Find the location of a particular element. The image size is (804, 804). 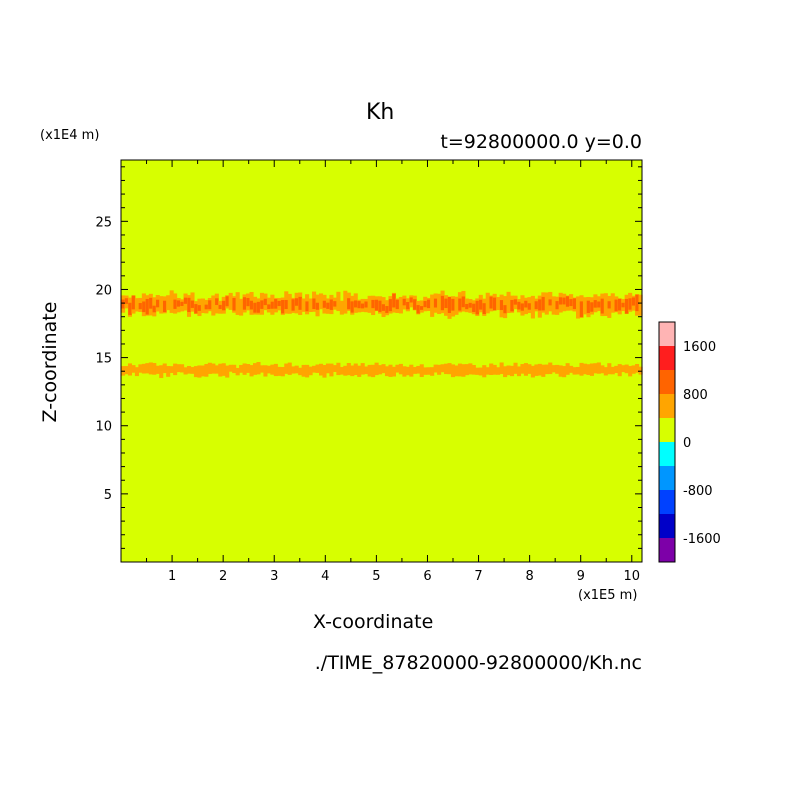

lower-band is located at coordinates (382, 370).